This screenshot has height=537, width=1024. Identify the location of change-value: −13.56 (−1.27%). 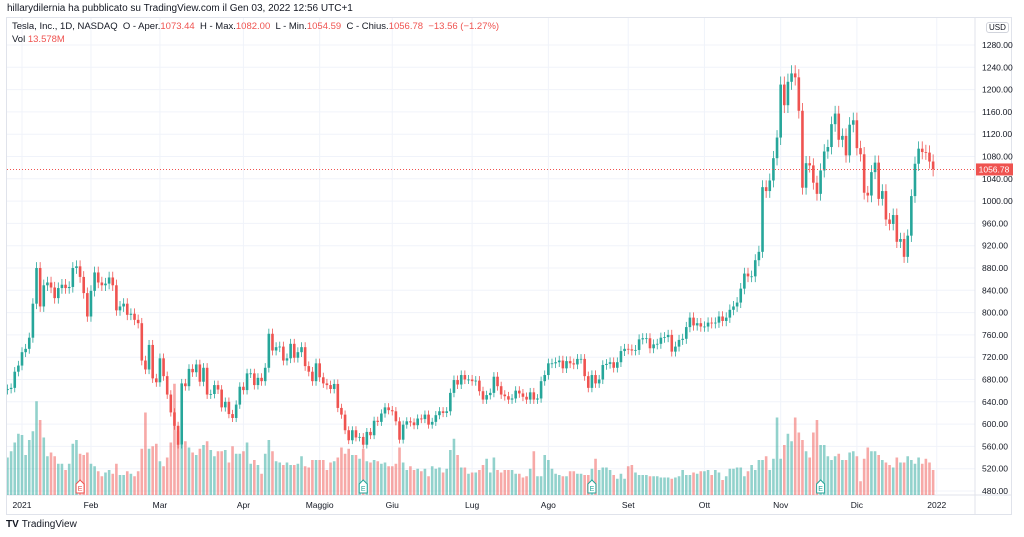
(464, 26).